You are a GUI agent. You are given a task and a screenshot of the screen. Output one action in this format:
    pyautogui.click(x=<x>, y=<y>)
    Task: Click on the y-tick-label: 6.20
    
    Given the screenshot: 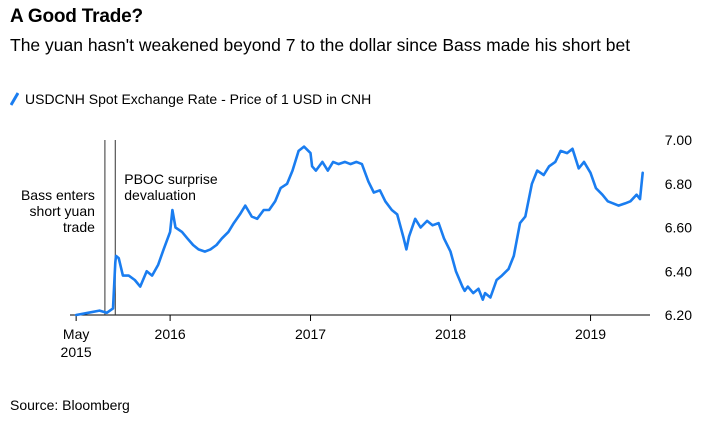 What is the action you would take?
    pyautogui.click(x=678, y=315)
    